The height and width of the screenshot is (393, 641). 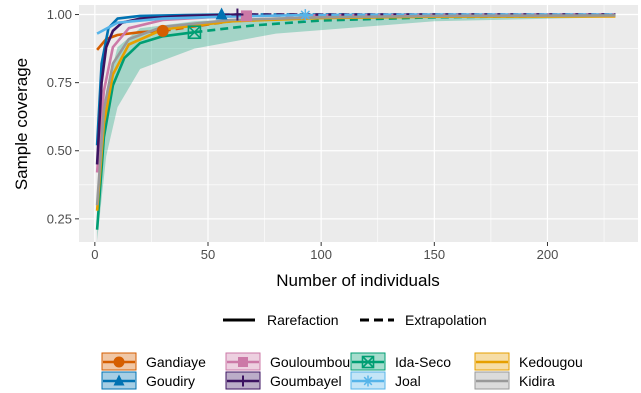 I want to click on legend-extrapolation-label: Extrapolation, so click(x=446, y=320).